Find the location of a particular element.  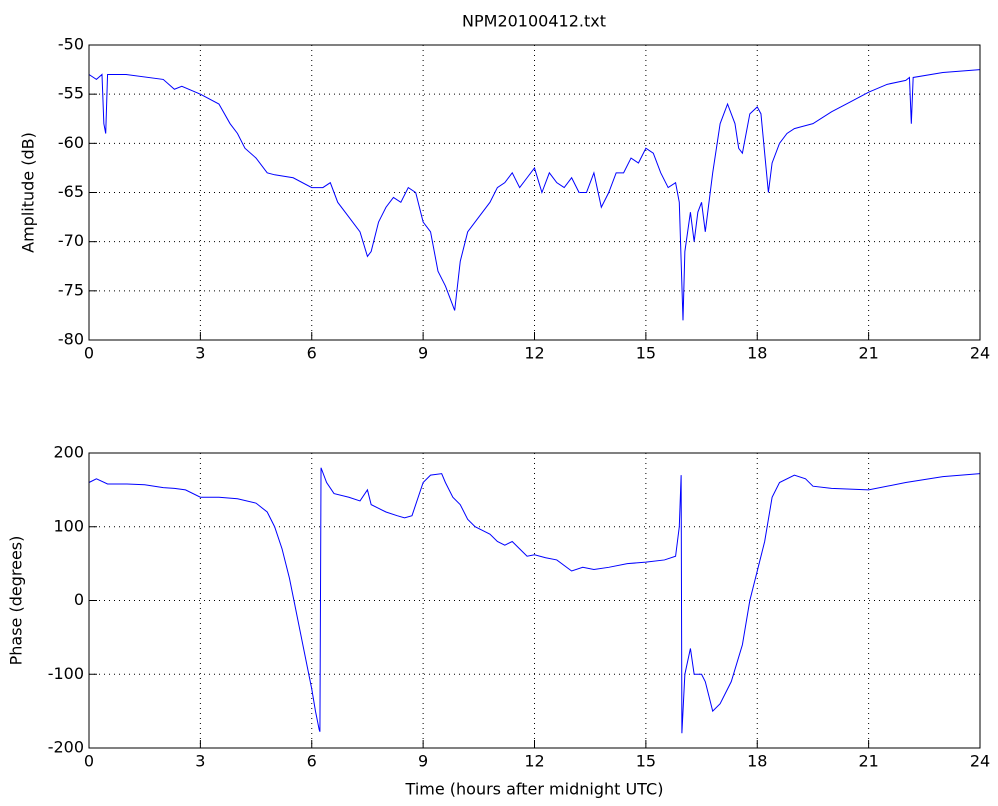

chart-title: NPM20100412.txt is located at coordinates (534, 21).